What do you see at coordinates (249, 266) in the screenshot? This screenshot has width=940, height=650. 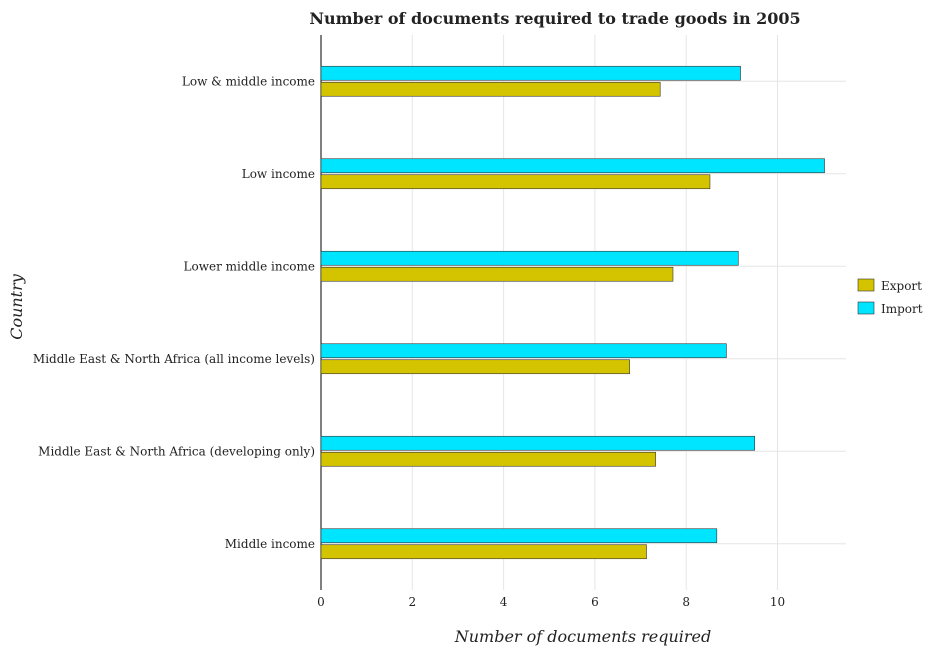 I see `y-tick-label: Lower middle income` at bounding box center [249, 266].